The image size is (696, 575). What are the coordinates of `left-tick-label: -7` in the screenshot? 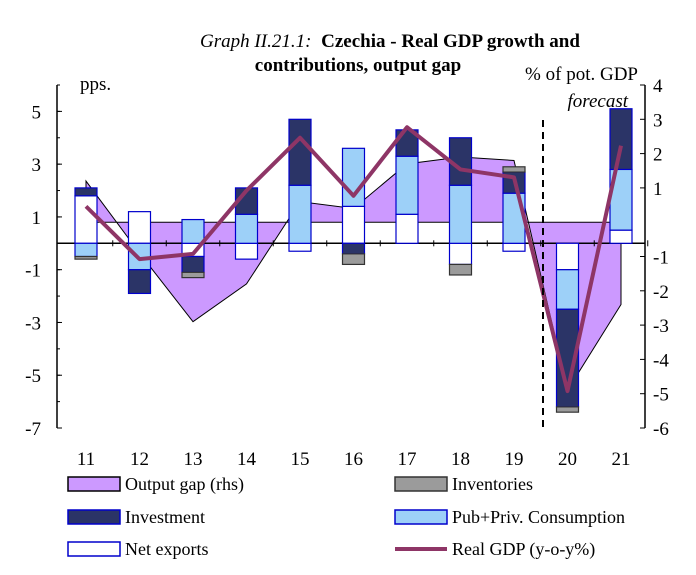 It's located at (33, 429).